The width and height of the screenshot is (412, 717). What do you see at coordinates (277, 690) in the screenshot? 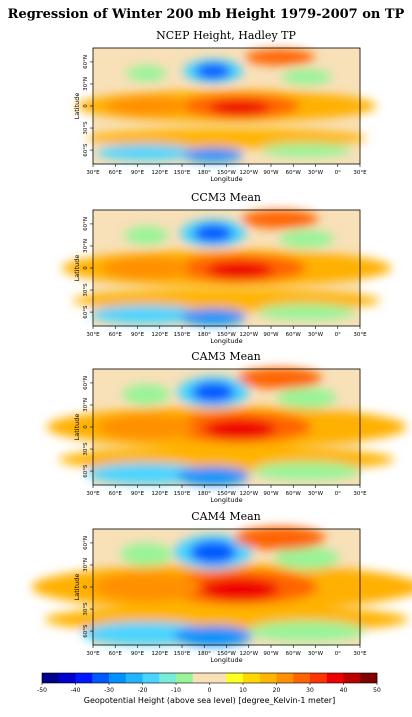
I see `colorbar-tick-label: 20` at bounding box center [277, 690].